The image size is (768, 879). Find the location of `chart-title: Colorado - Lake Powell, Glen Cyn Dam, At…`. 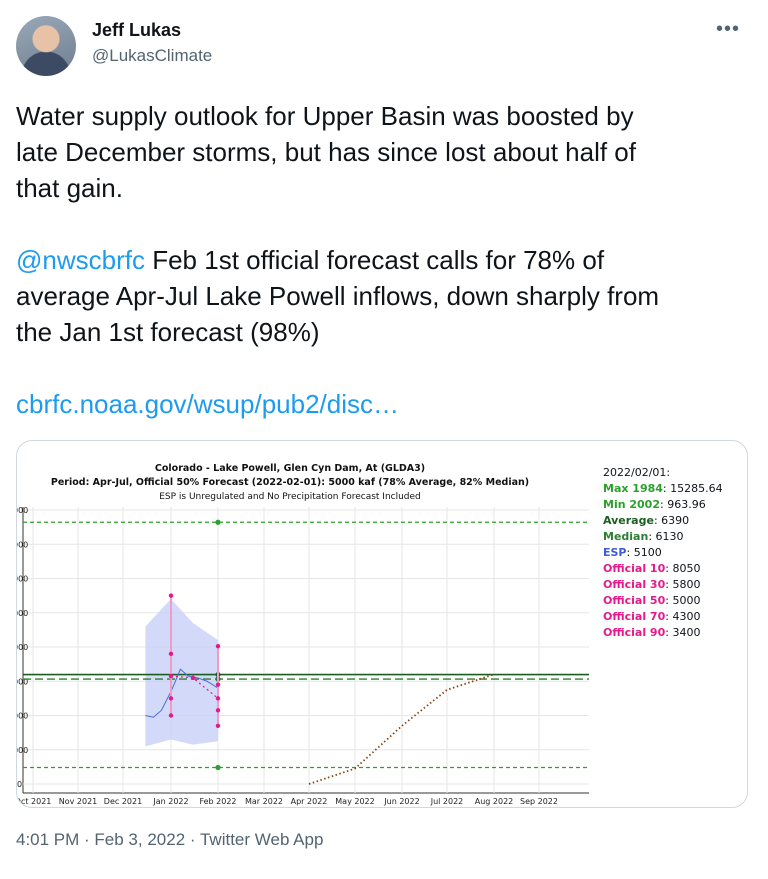

chart-title: Colorado - Lake Powell, Glen Cyn Dam, At… is located at coordinates (290, 468).